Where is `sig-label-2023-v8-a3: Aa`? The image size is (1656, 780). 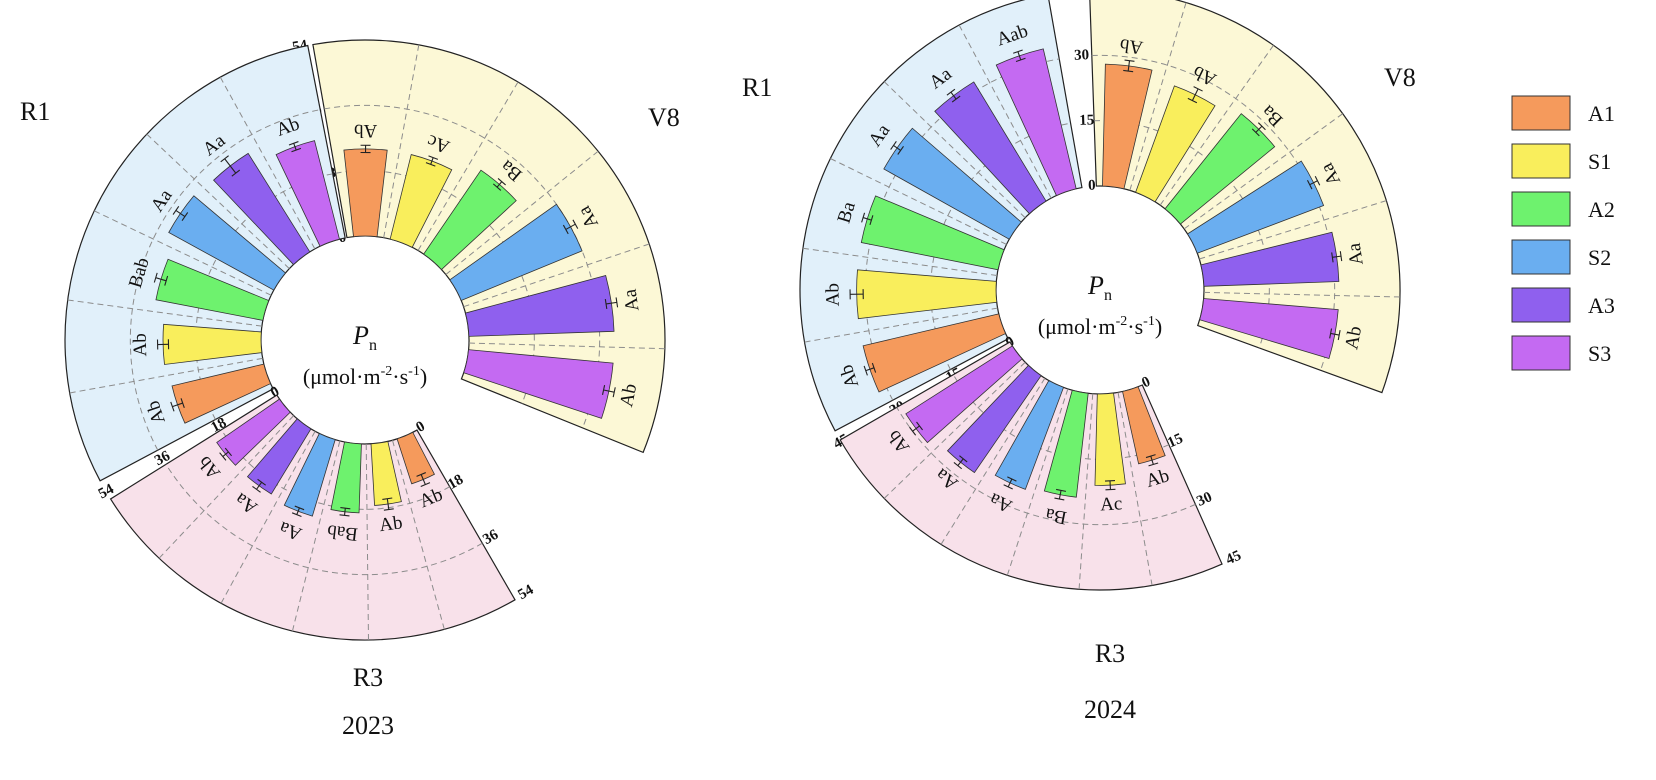
sig-label-2023-v8-a3: Aa is located at coordinates (631, 300).